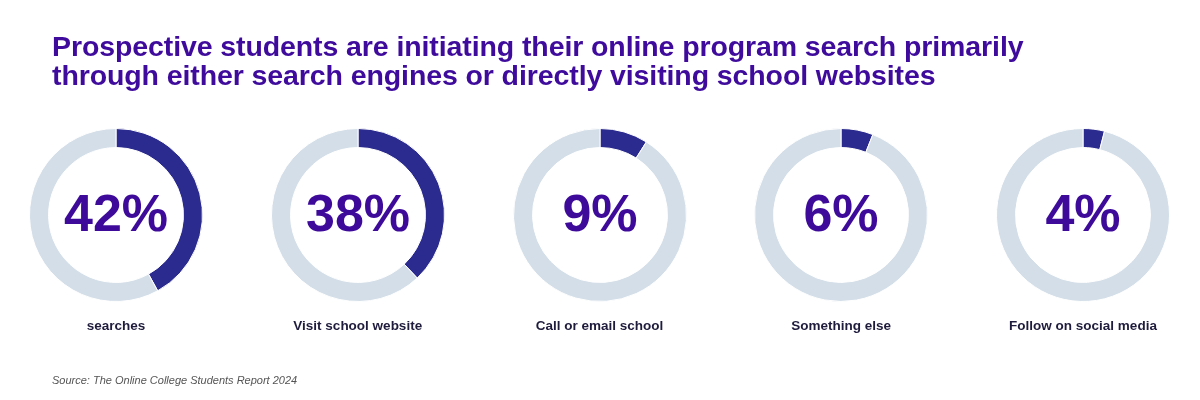 The width and height of the screenshot is (1200, 400). What do you see at coordinates (116, 213) in the screenshot?
I see `data-label: 42%` at bounding box center [116, 213].